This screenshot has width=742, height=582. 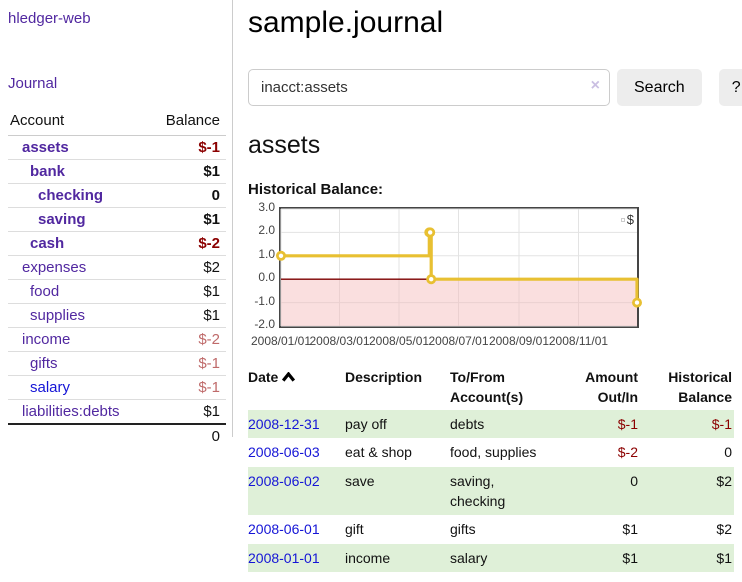 What do you see at coordinates (266, 230) in the screenshot?
I see `y-axis-tick-label: 2.0` at bounding box center [266, 230].